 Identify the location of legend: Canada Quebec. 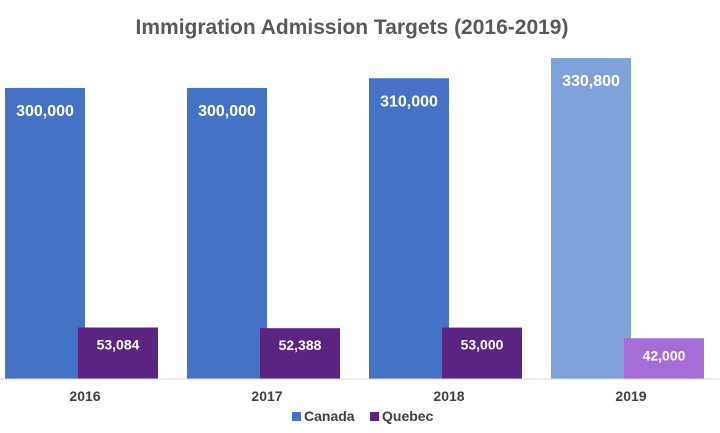
(363, 416).